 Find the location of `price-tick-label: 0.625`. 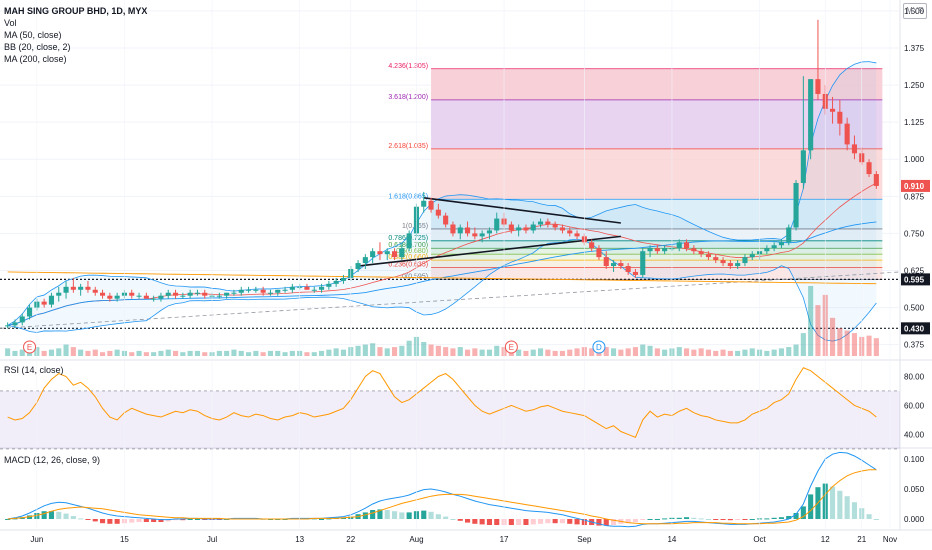

price-tick-label: 0.625 is located at coordinates (914, 270).